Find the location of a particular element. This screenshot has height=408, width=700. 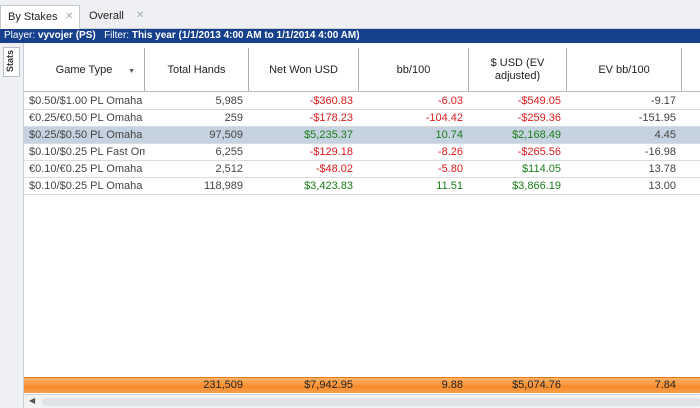

cell-ev-bb-100: 13.78 is located at coordinates (662, 169).